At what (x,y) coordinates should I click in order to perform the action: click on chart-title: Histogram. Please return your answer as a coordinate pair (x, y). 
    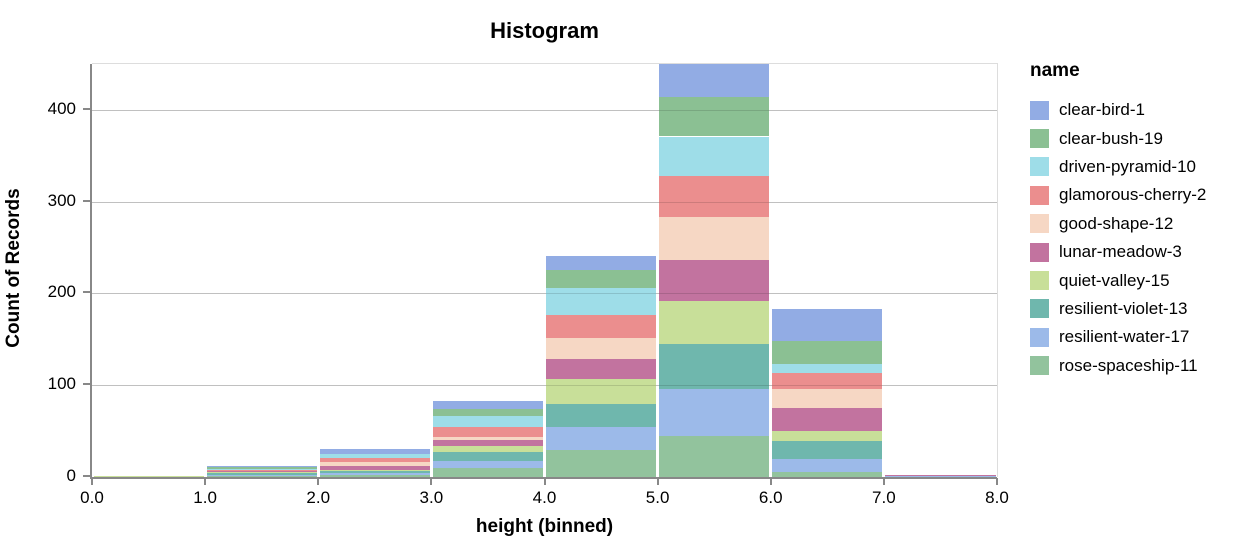
    Looking at the image, I should click on (544, 30).